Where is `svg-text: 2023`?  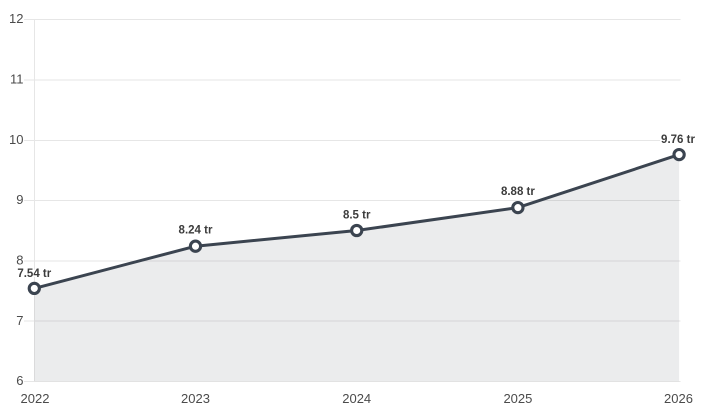 svg-text: 2023 is located at coordinates (195, 398).